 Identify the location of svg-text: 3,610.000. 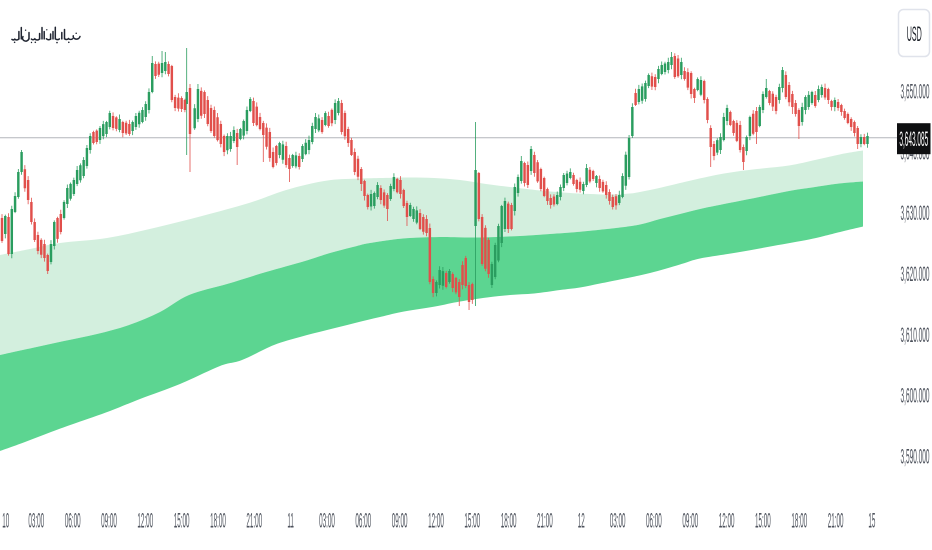
(915, 335).